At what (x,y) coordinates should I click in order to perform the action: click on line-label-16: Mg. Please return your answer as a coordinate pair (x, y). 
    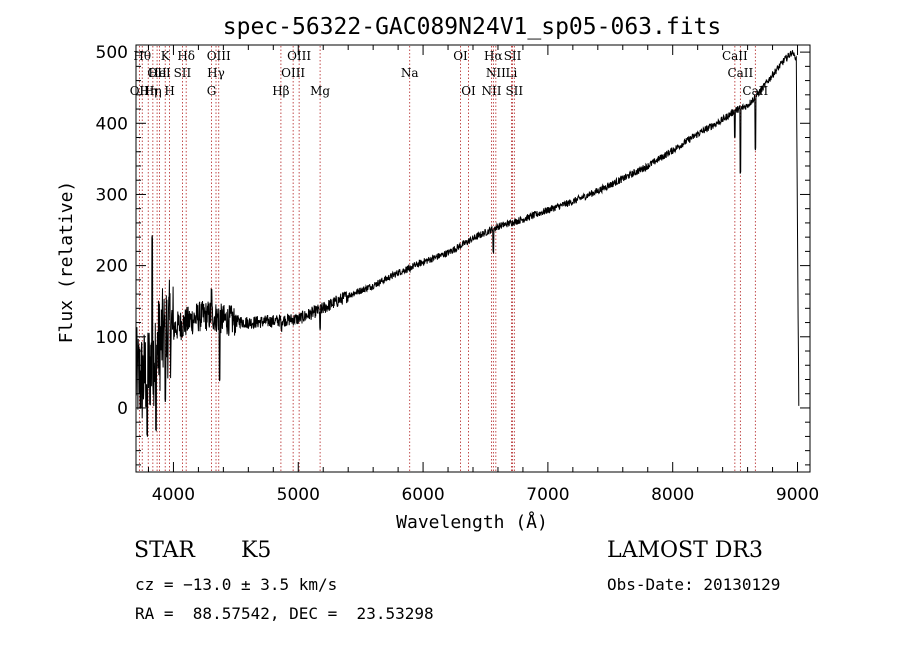
    Looking at the image, I should click on (320, 91).